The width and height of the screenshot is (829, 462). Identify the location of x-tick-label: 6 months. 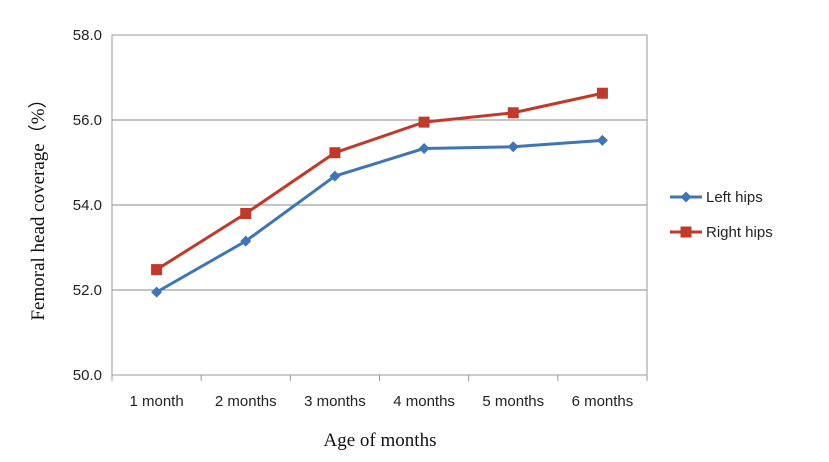
(603, 401).